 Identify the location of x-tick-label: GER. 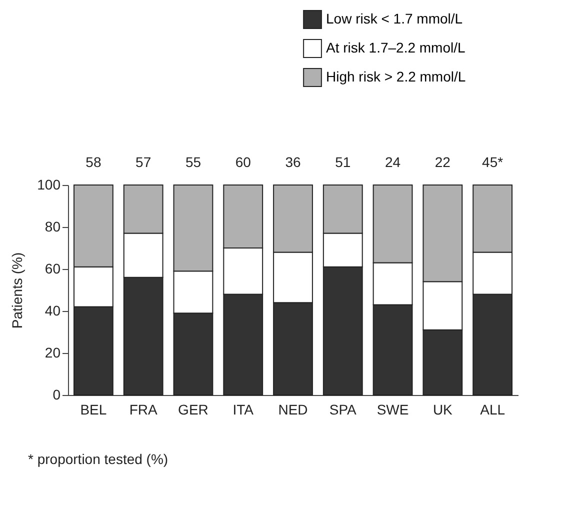
(193, 410).